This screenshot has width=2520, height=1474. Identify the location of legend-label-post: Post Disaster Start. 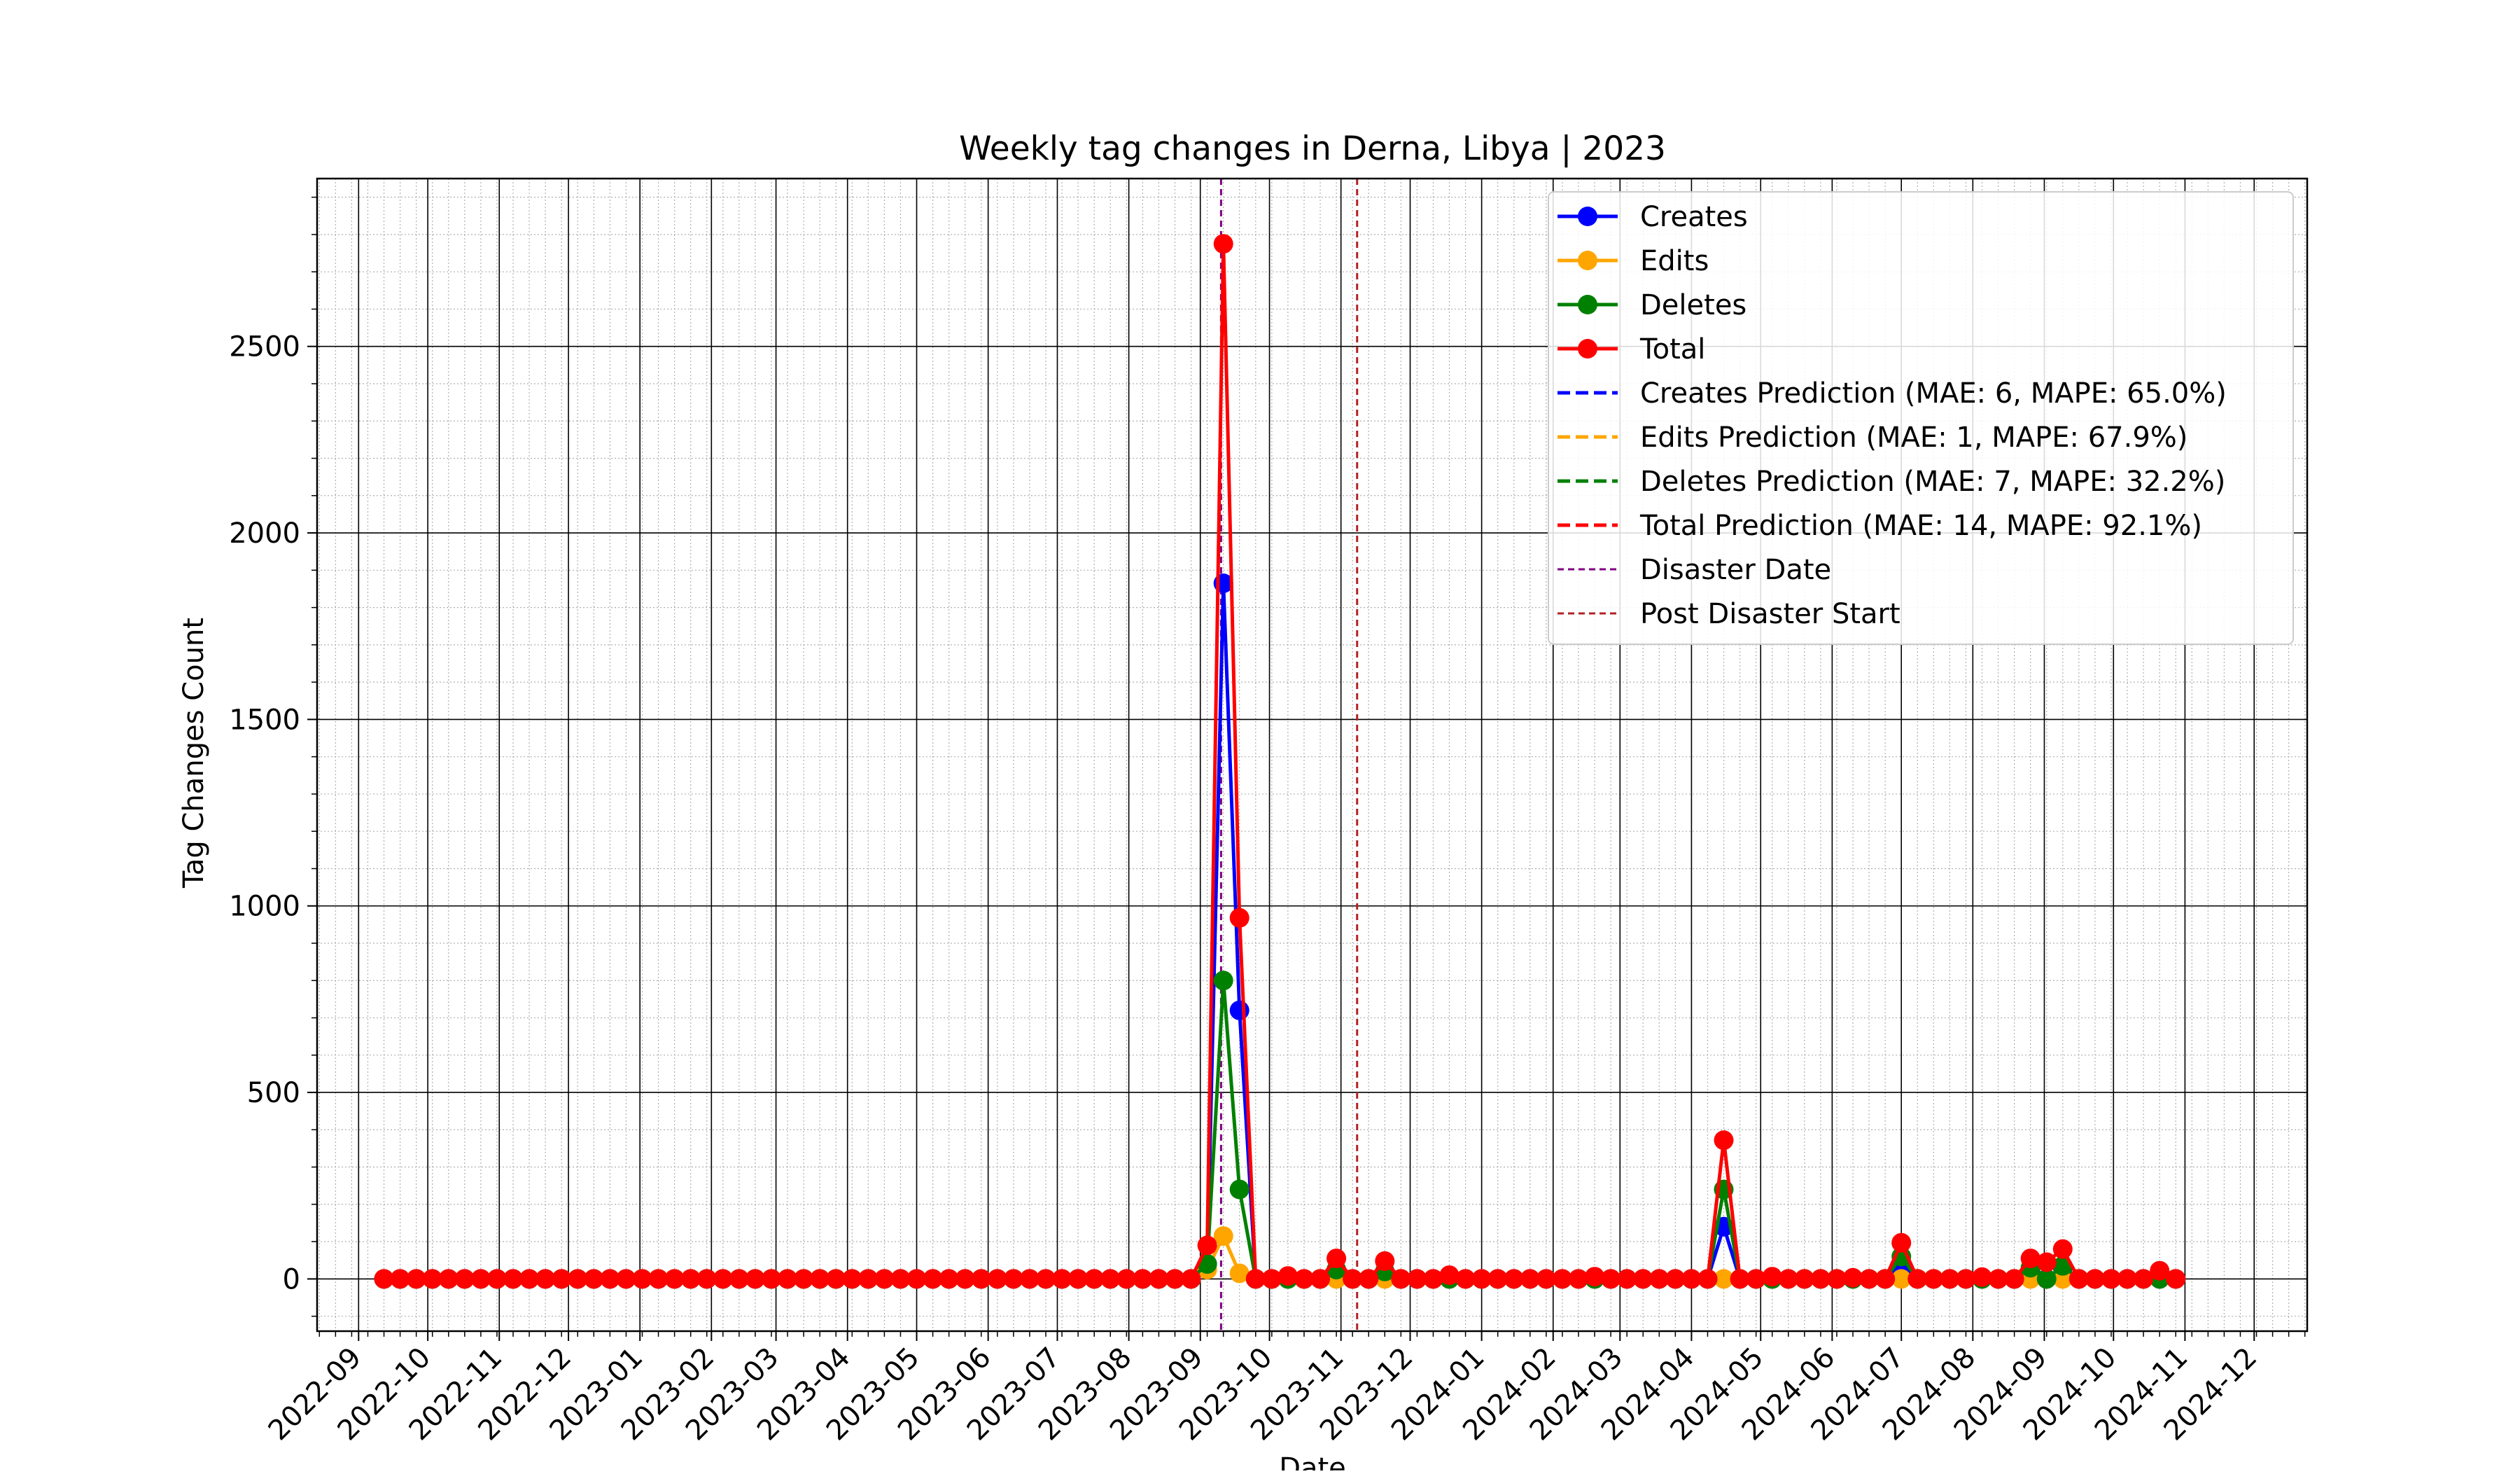
(1770, 614).